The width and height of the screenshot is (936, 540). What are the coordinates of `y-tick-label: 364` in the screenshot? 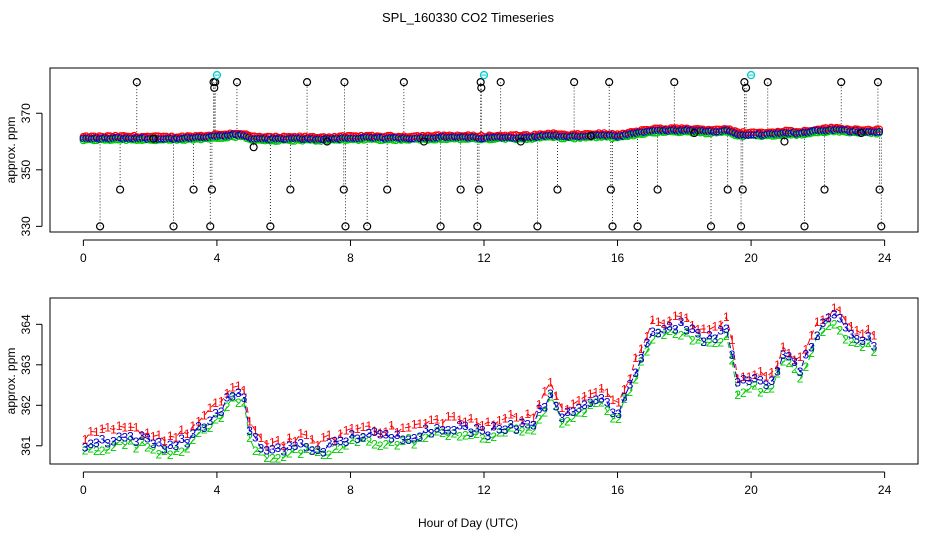 It's located at (26, 324).